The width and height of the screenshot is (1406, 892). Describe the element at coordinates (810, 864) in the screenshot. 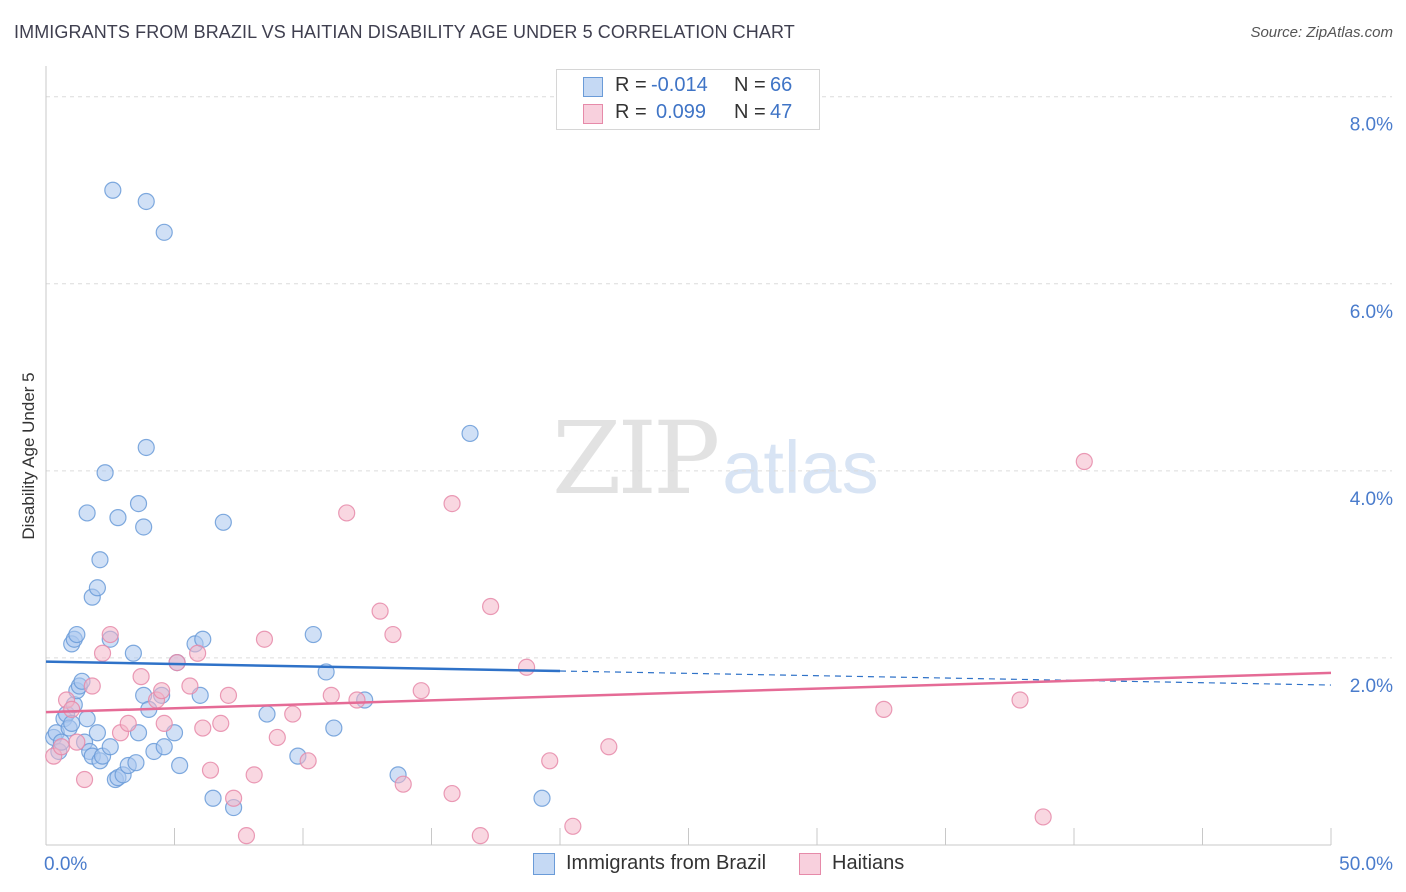

I see `bottom-legend-swatch-haitians` at that location.